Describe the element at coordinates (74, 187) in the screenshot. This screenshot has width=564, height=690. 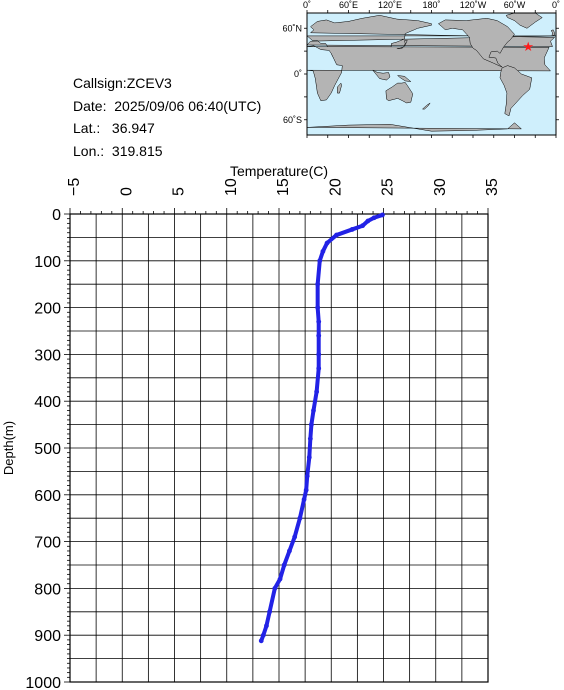
I see `x-tick-label: −5` at that location.